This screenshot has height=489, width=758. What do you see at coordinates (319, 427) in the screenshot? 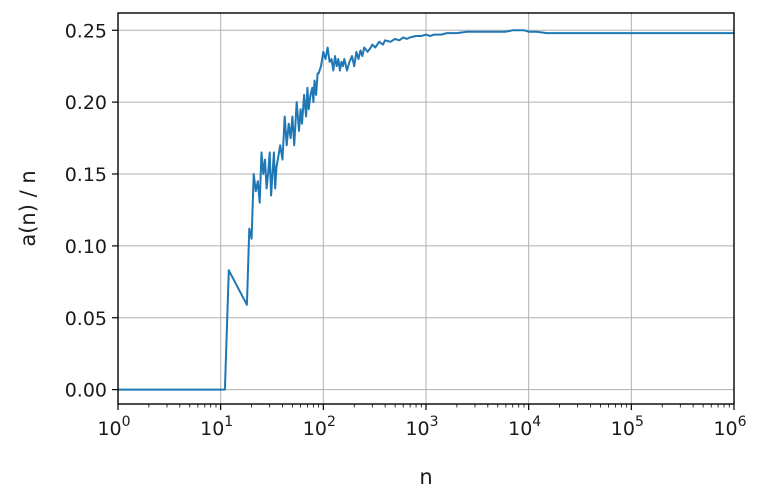
I see `x-tick-label: 10²` at bounding box center [319, 427].